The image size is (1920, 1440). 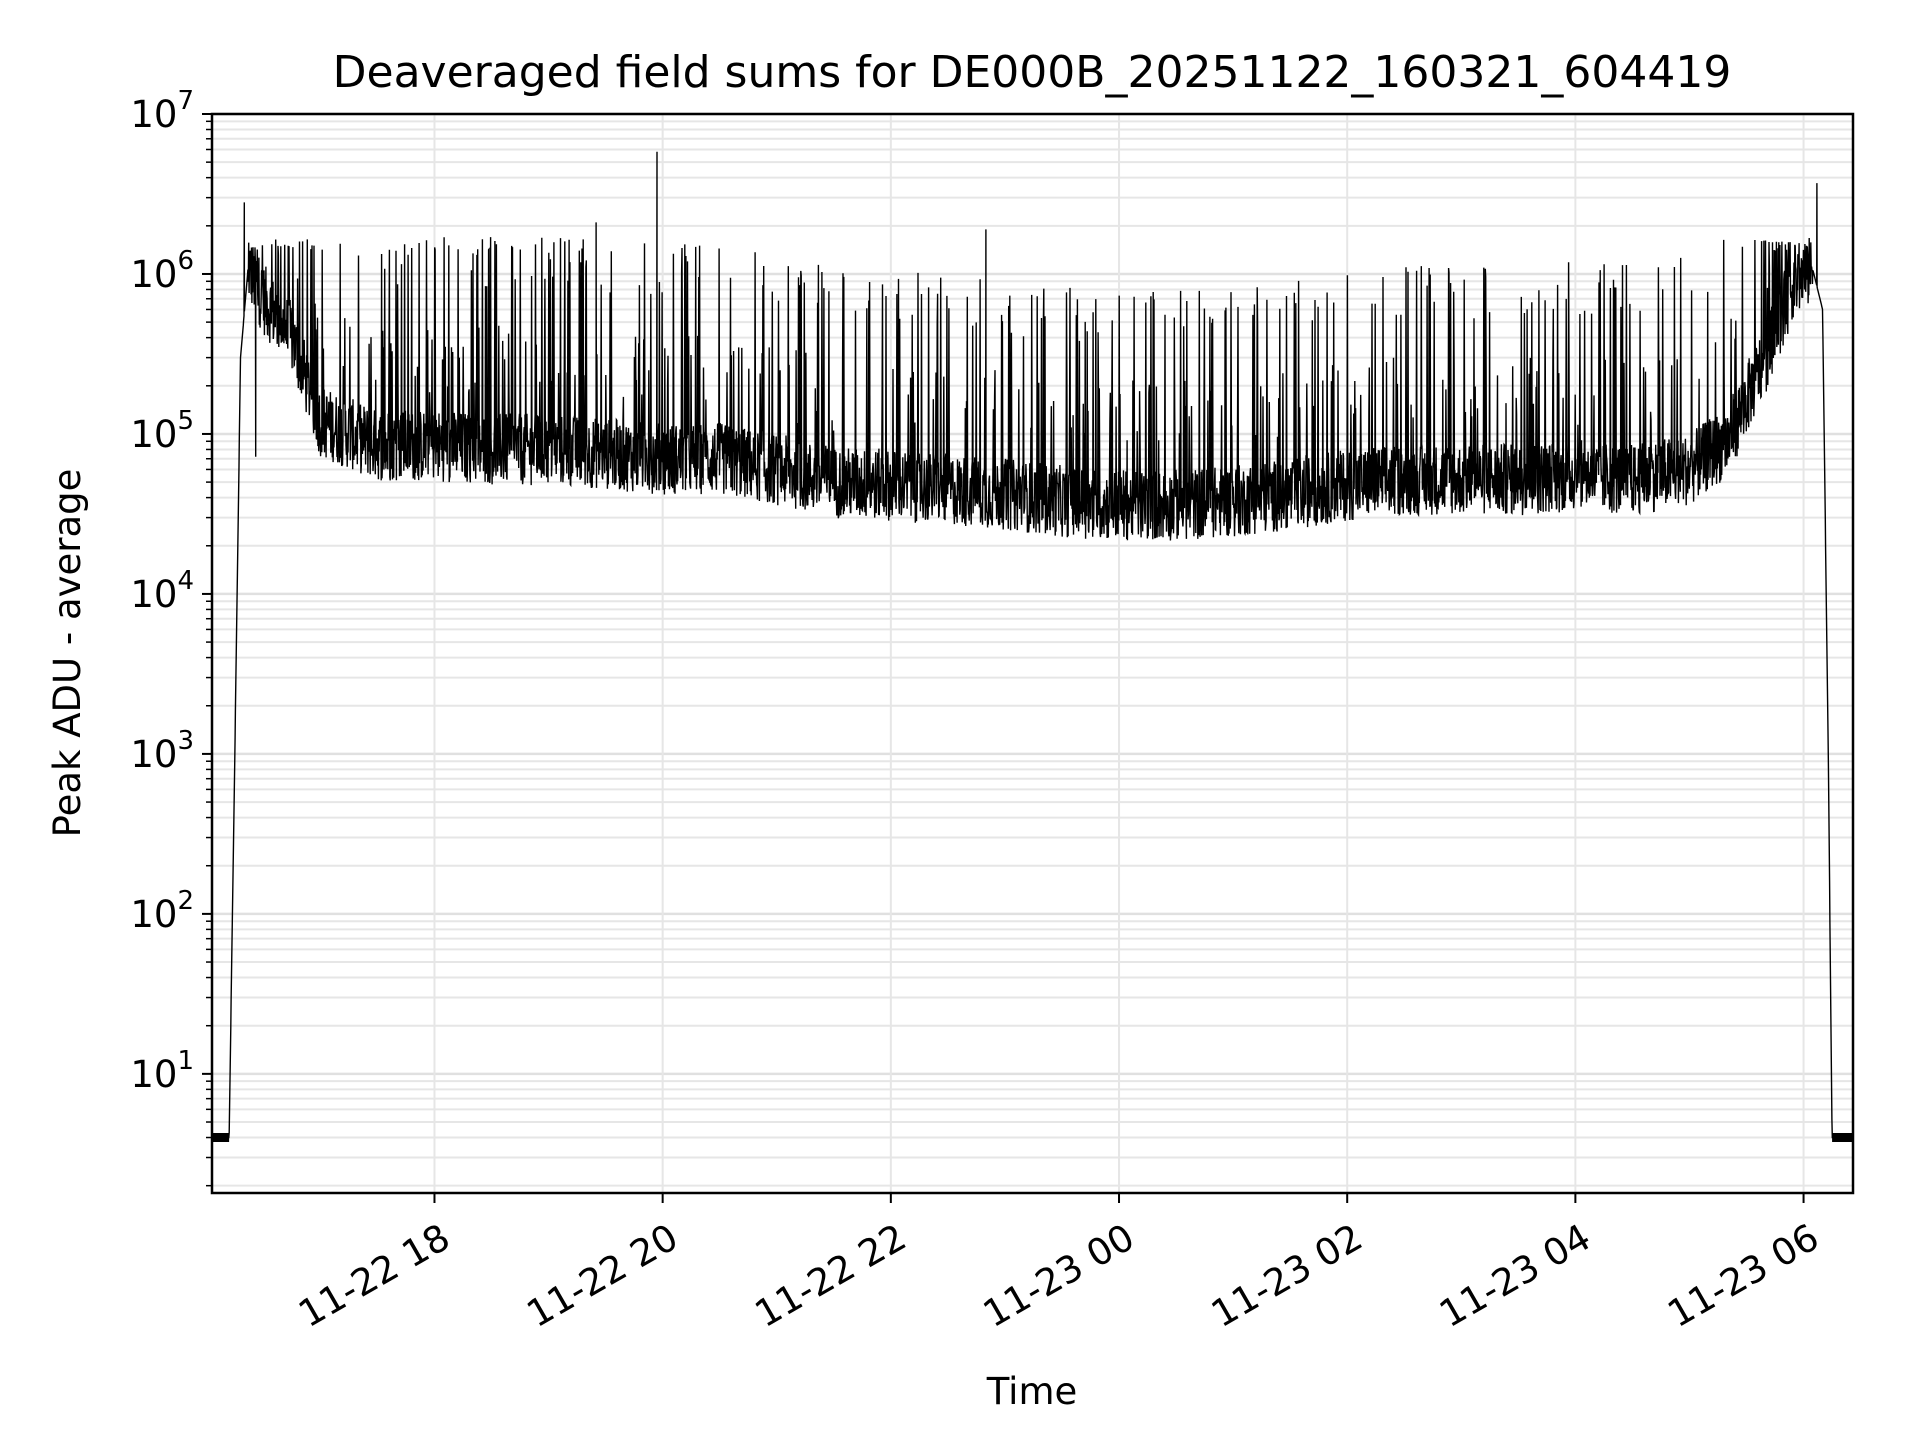 I want to click on y-tick-label: 10⁵, so click(x=162, y=431).